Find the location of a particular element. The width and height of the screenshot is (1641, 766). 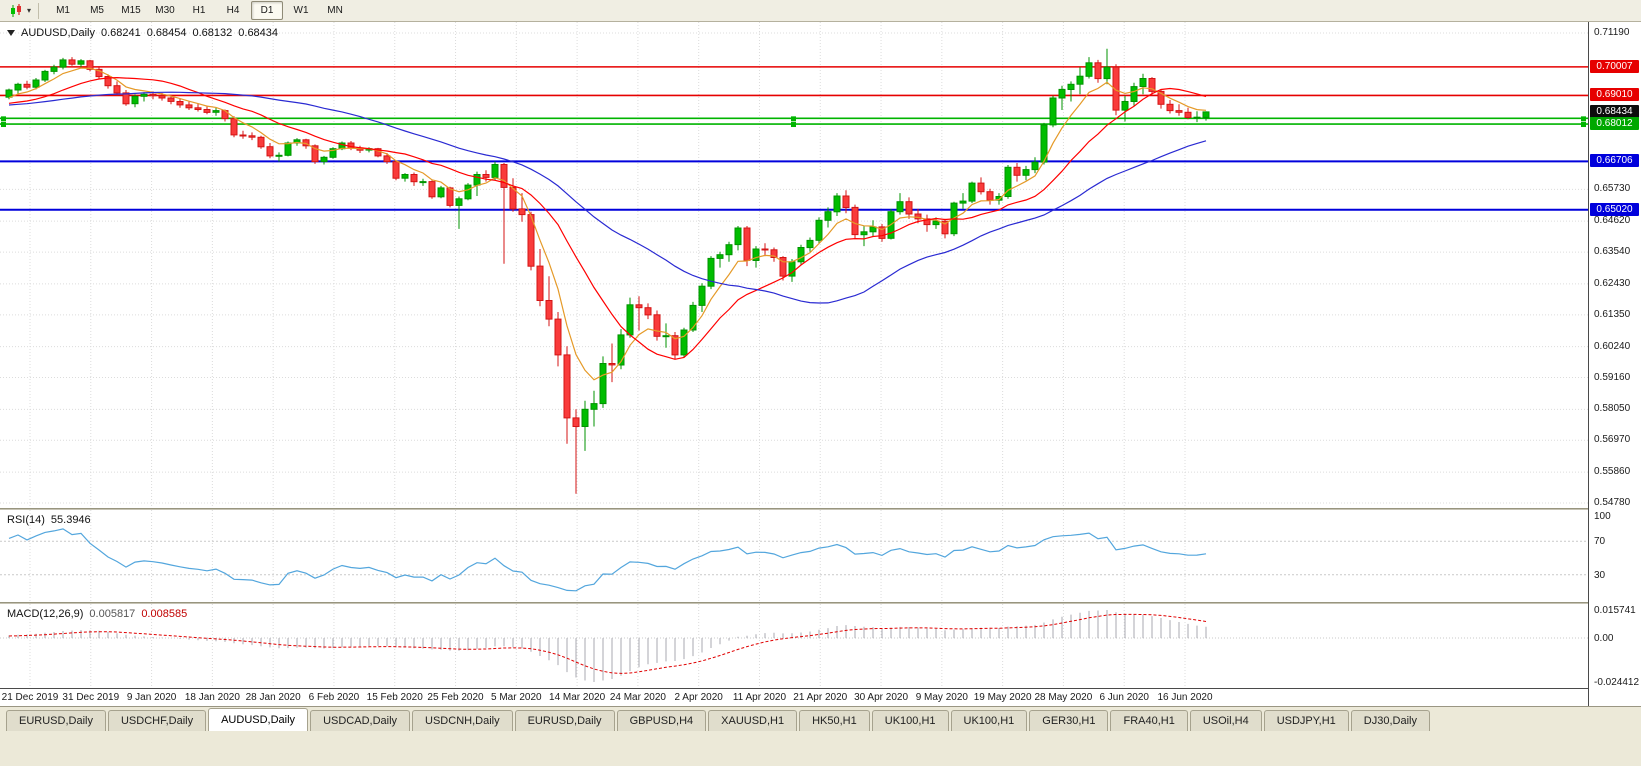

time-axis-label: 21 Dec 2019 is located at coordinates (30, 697).